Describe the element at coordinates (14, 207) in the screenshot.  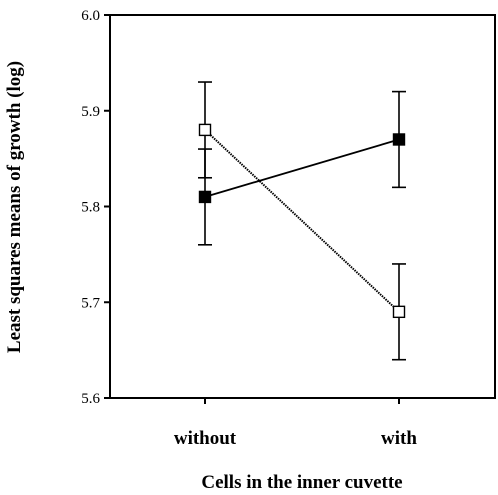
I see `y-axis-title: Least squares means of growth (log)` at that location.